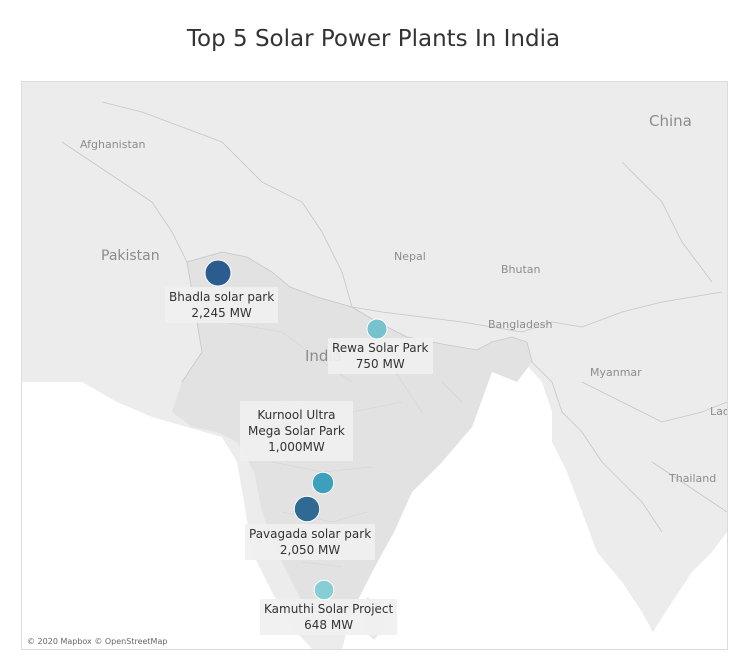  I want to click on label-nepal: Nepal, so click(410, 256).